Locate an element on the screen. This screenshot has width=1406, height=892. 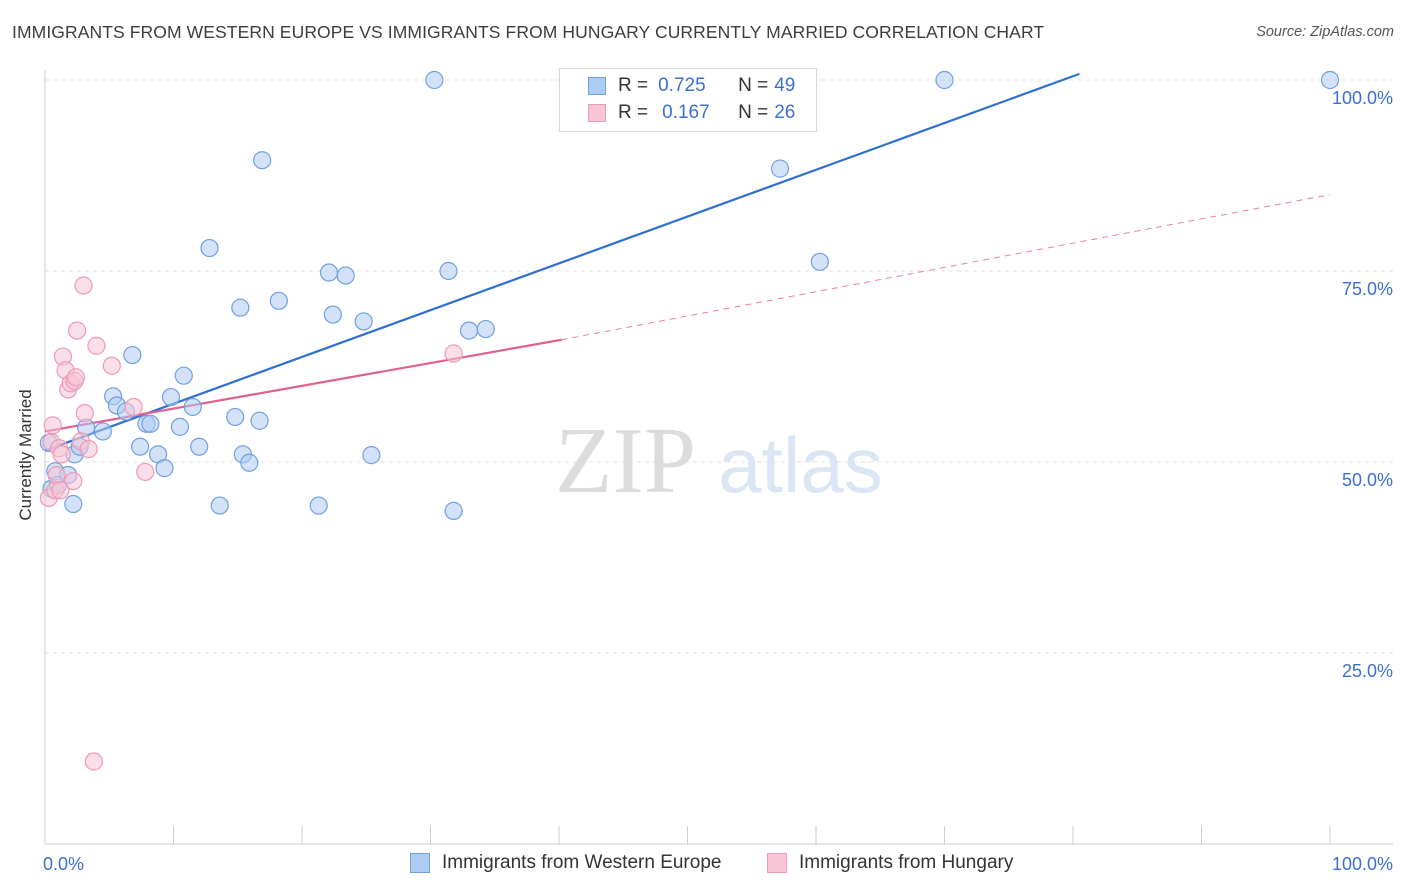
y-tick-label: 100.0% is located at coordinates (1362, 98).